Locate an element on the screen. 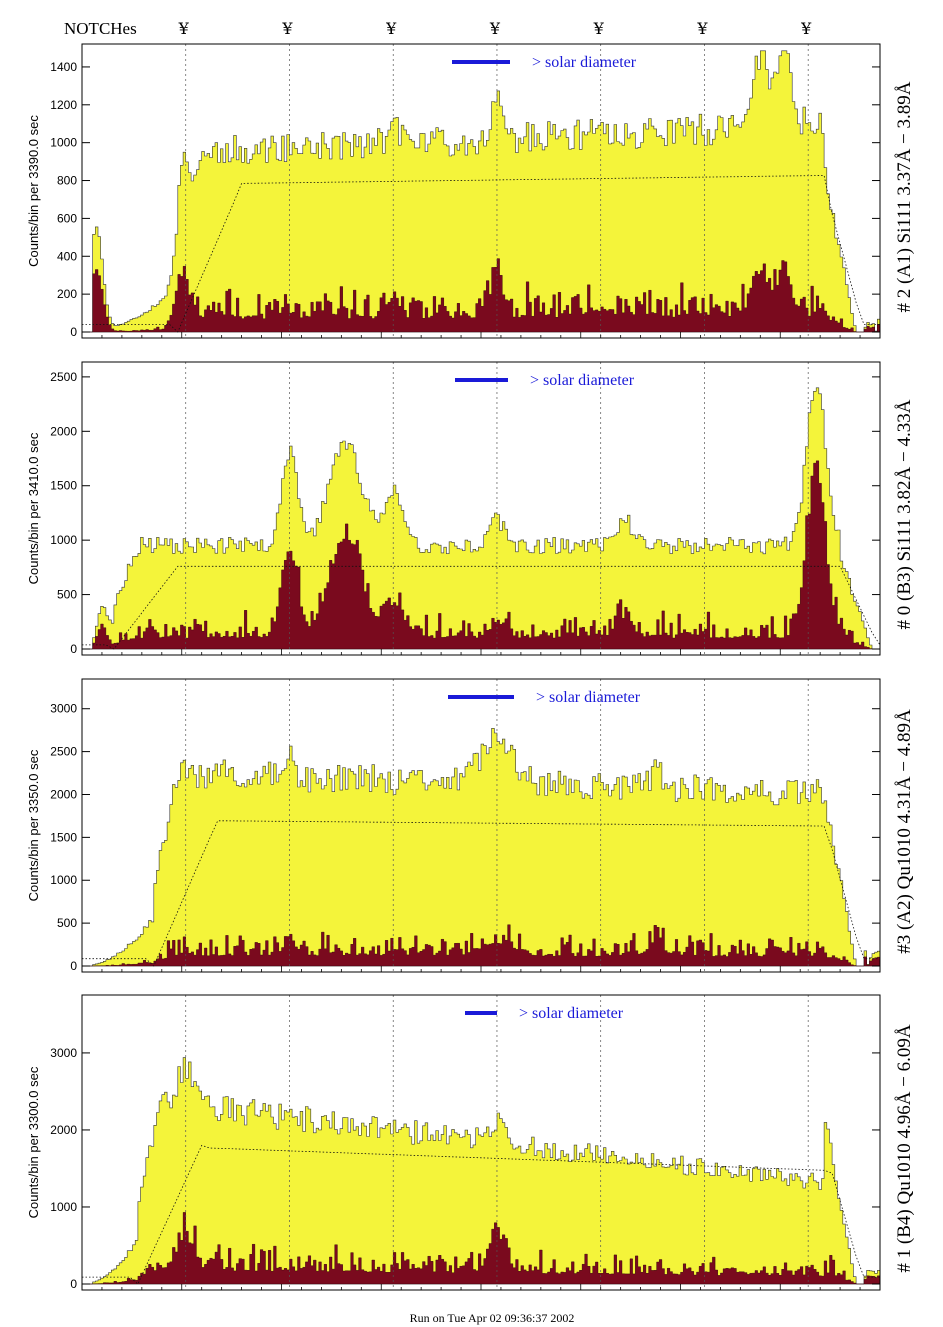 The width and height of the screenshot is (943, 1327). y-axis-label: Counts/bin per 3350.0 sec is located at coordinates (33, 825).